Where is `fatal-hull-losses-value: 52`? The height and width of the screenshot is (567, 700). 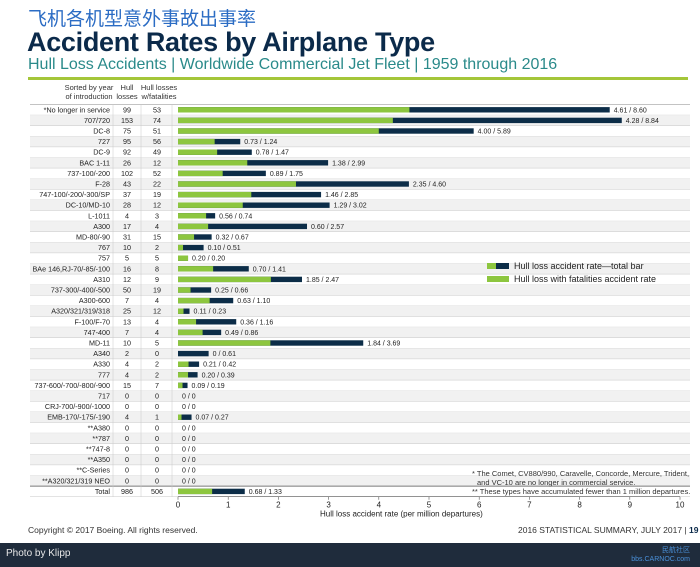
fatal-hull-losses-value: 52 is located at coordinates (157, 173).